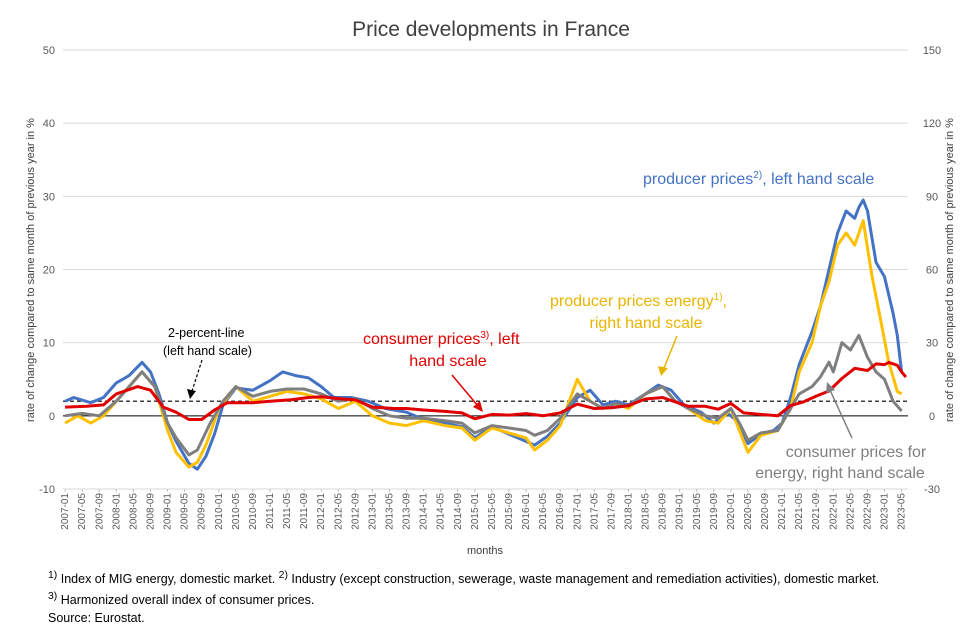 Image resolution: width=976 pixels, height=632 pixels. I want to click on x-tick-label: 2010-01, so click(219, 511).